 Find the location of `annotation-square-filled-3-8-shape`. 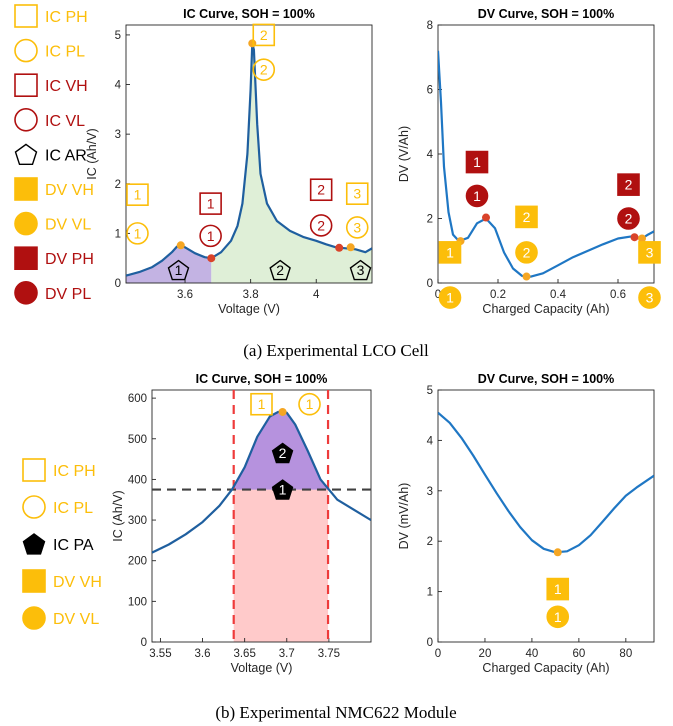

annotation-square-filled-3-8-shape is located at coordinates (649, 252).